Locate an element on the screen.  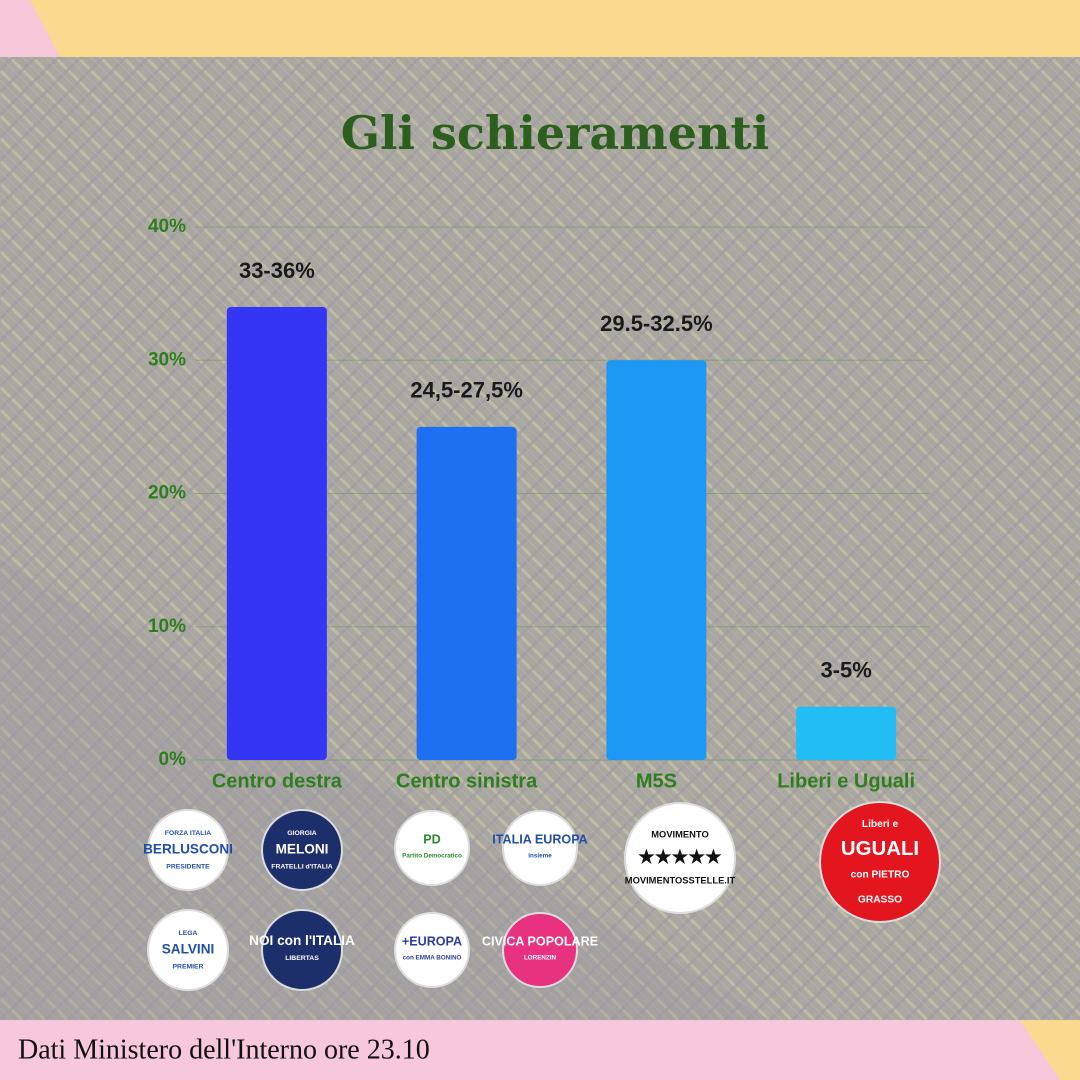
logo-text: ★★★★★ is located at coordinates (680, 856).